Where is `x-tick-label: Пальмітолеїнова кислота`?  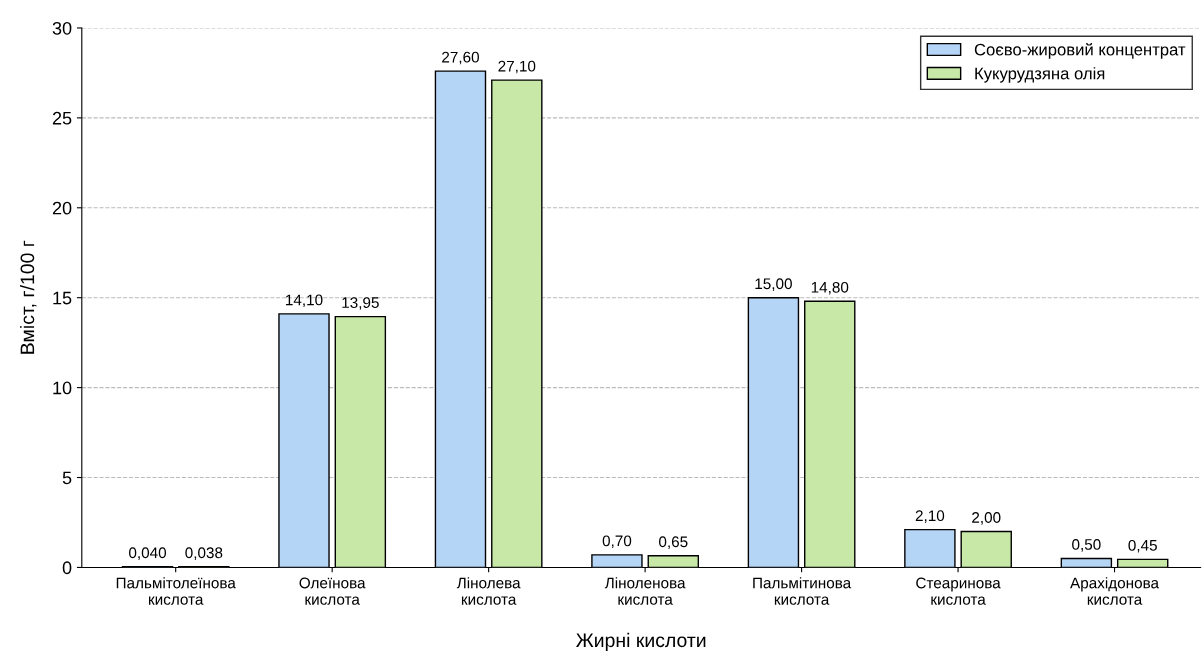 x-tick-label: Пальмітолеїнова кислота is located at coordinates (176, 591).